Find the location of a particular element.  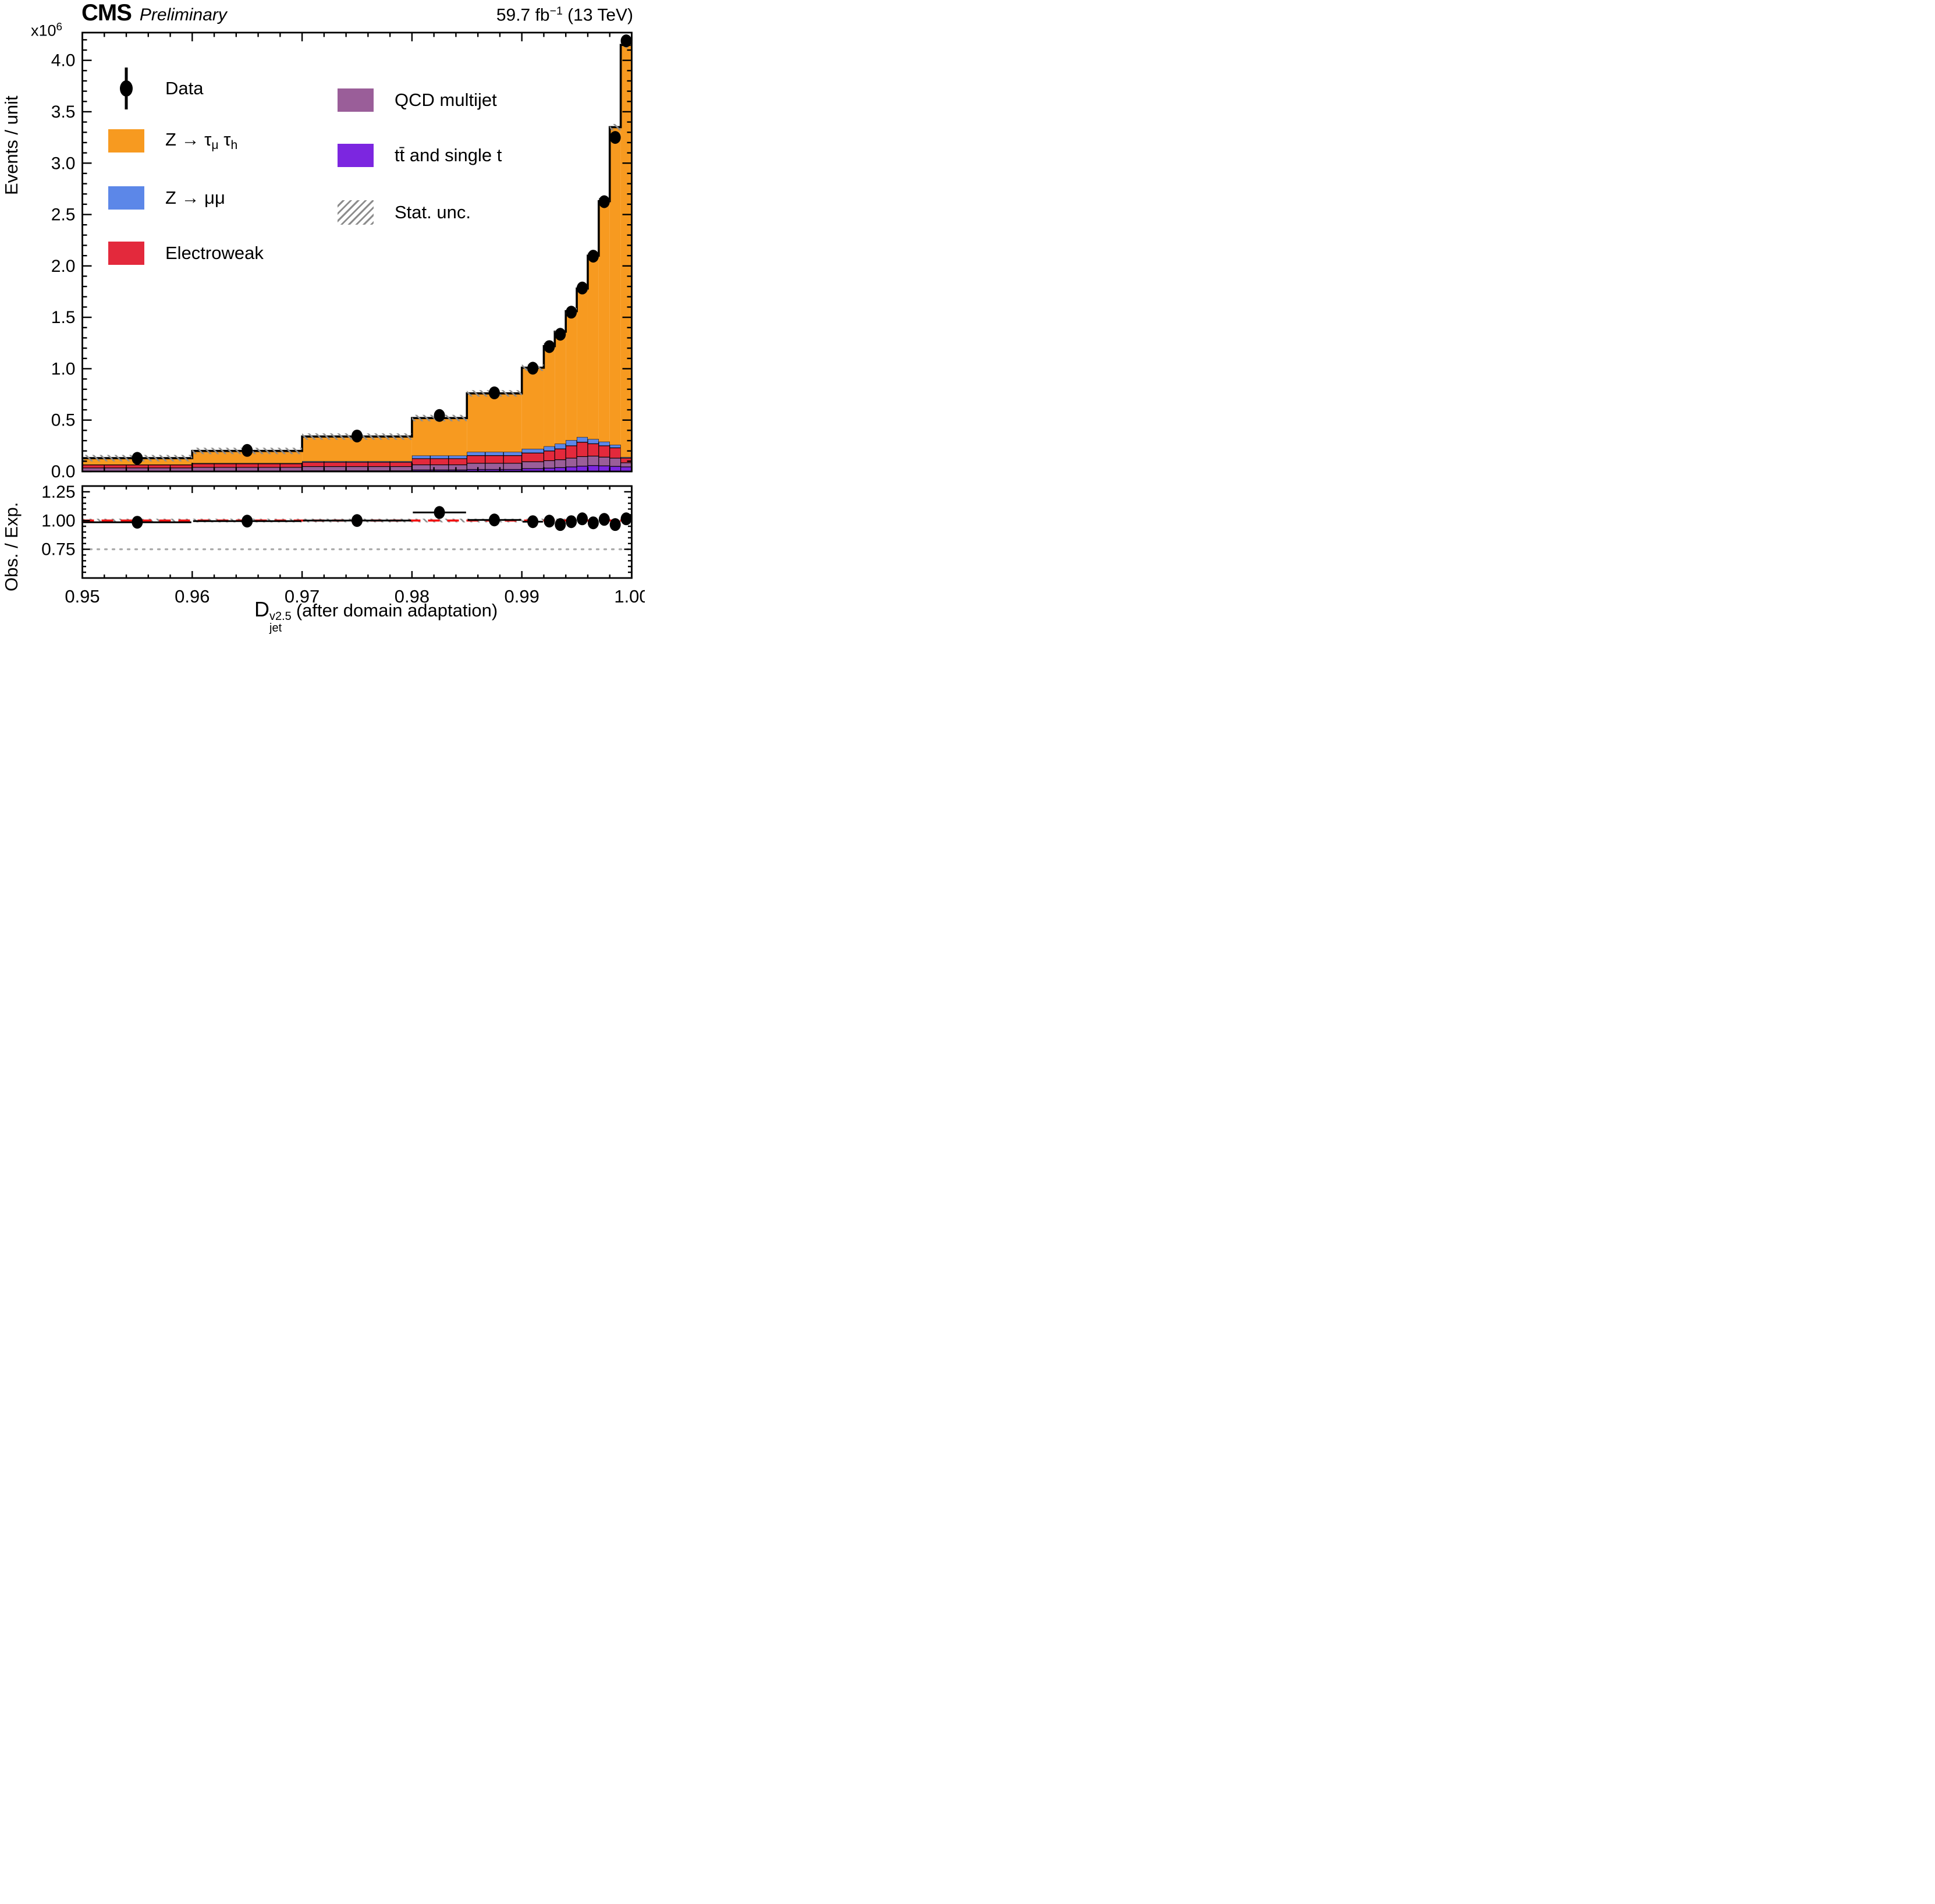

x-title-supsub: v2.5 jet is located at coordinates (280, 622).